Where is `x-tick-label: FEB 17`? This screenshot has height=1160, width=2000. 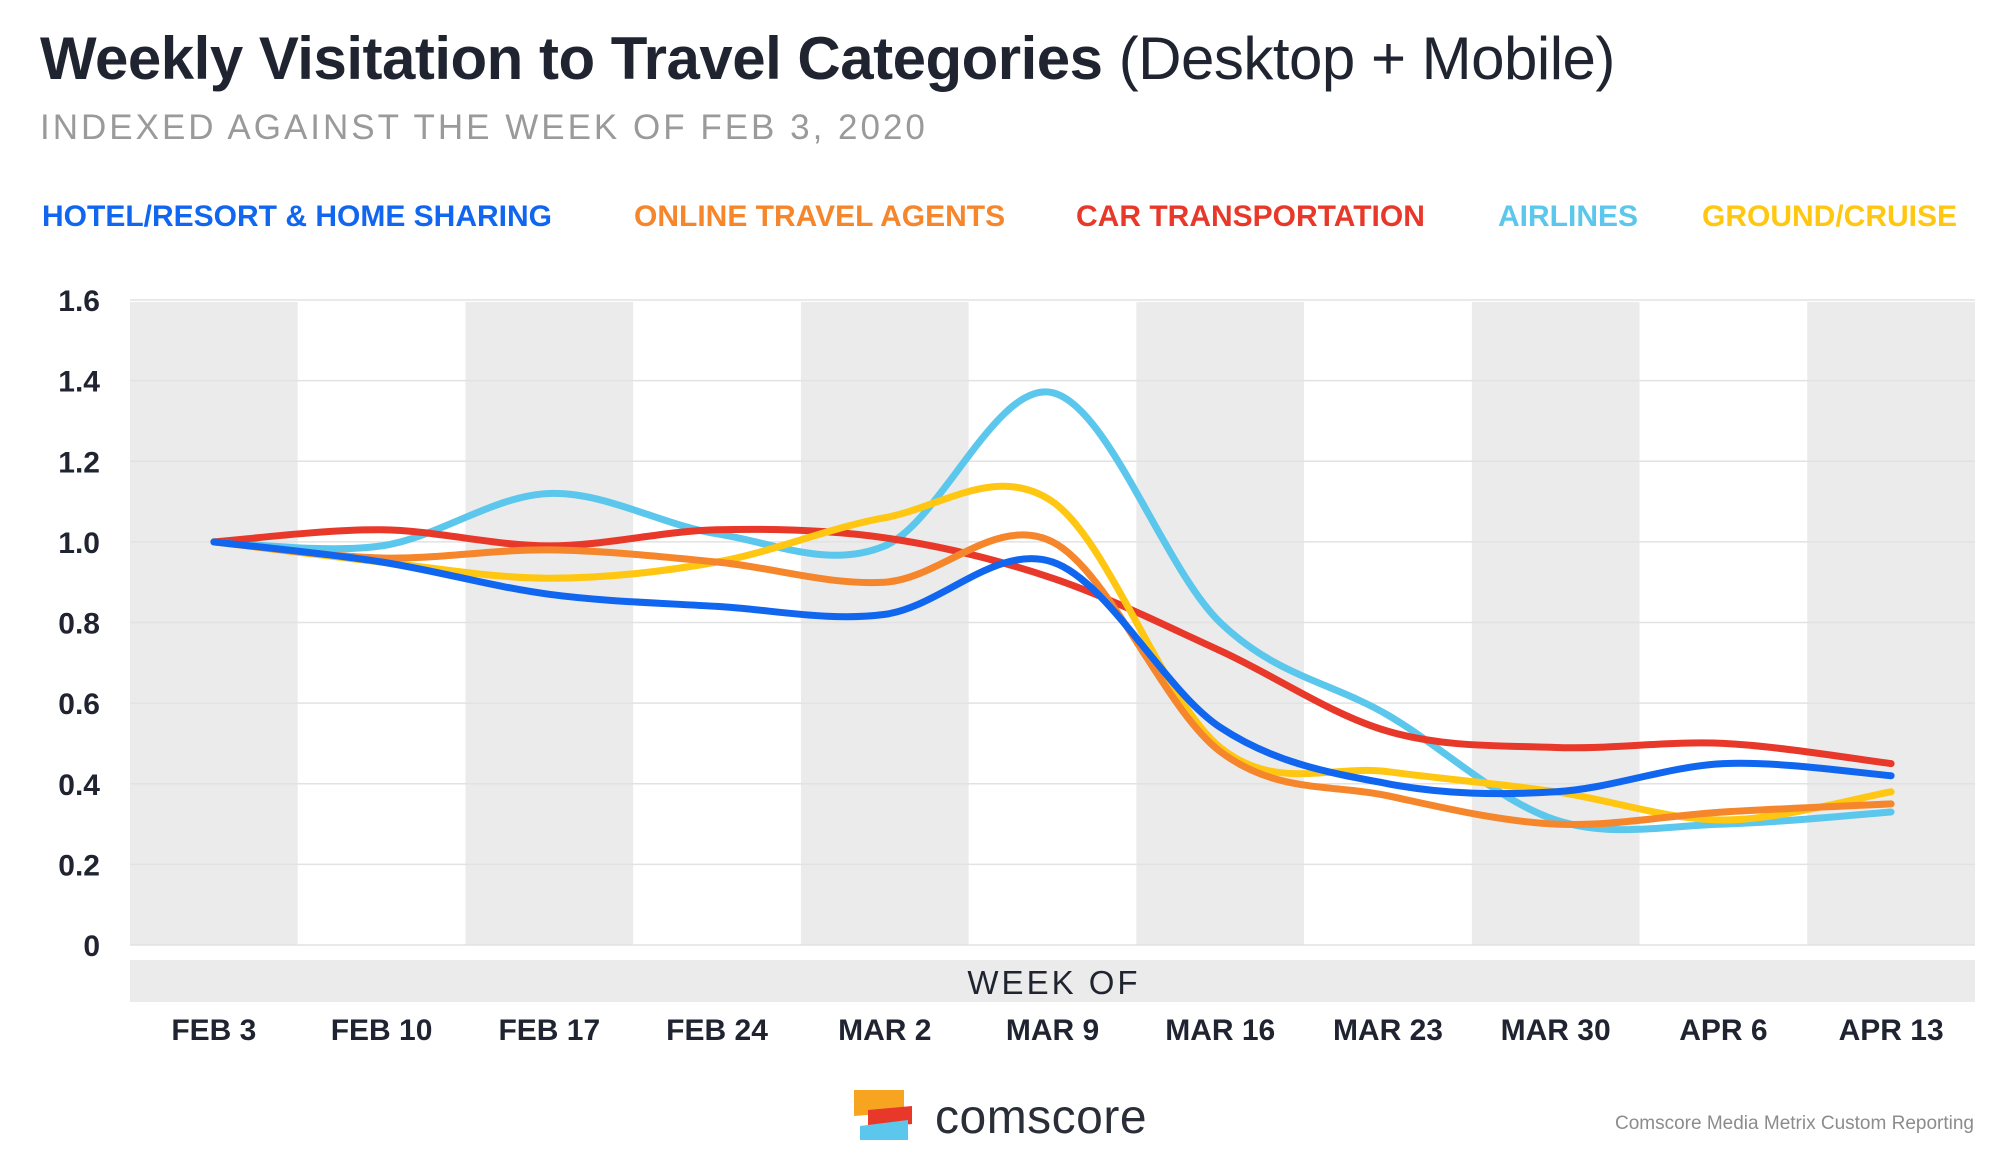 x-tick-label: FEB 17 is located at coordinates (549, 1030).